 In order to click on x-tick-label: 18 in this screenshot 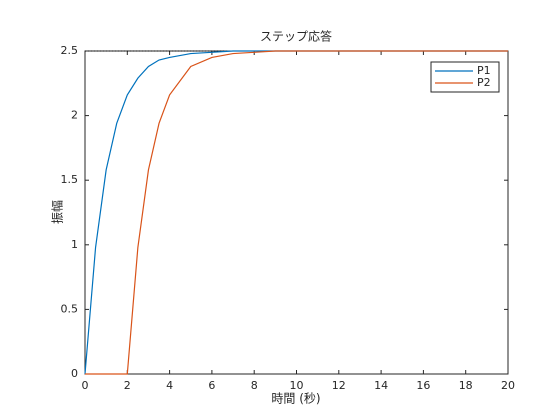, I will do `click(466, 385)`.